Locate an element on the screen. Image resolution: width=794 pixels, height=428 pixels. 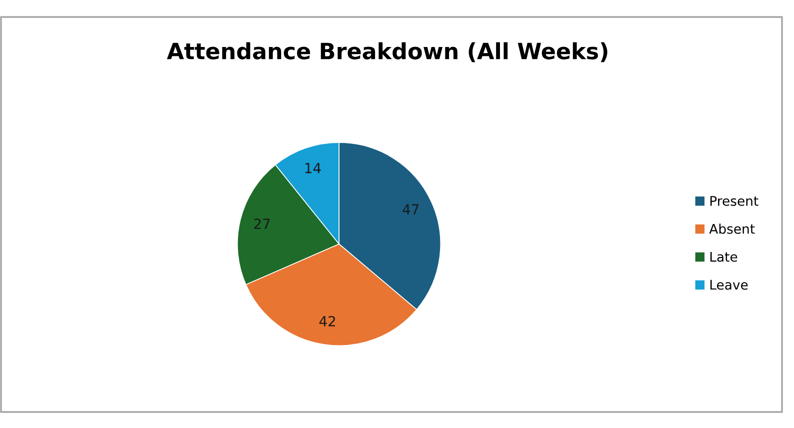
data-label: 27 is located at coordinates (262, 223).